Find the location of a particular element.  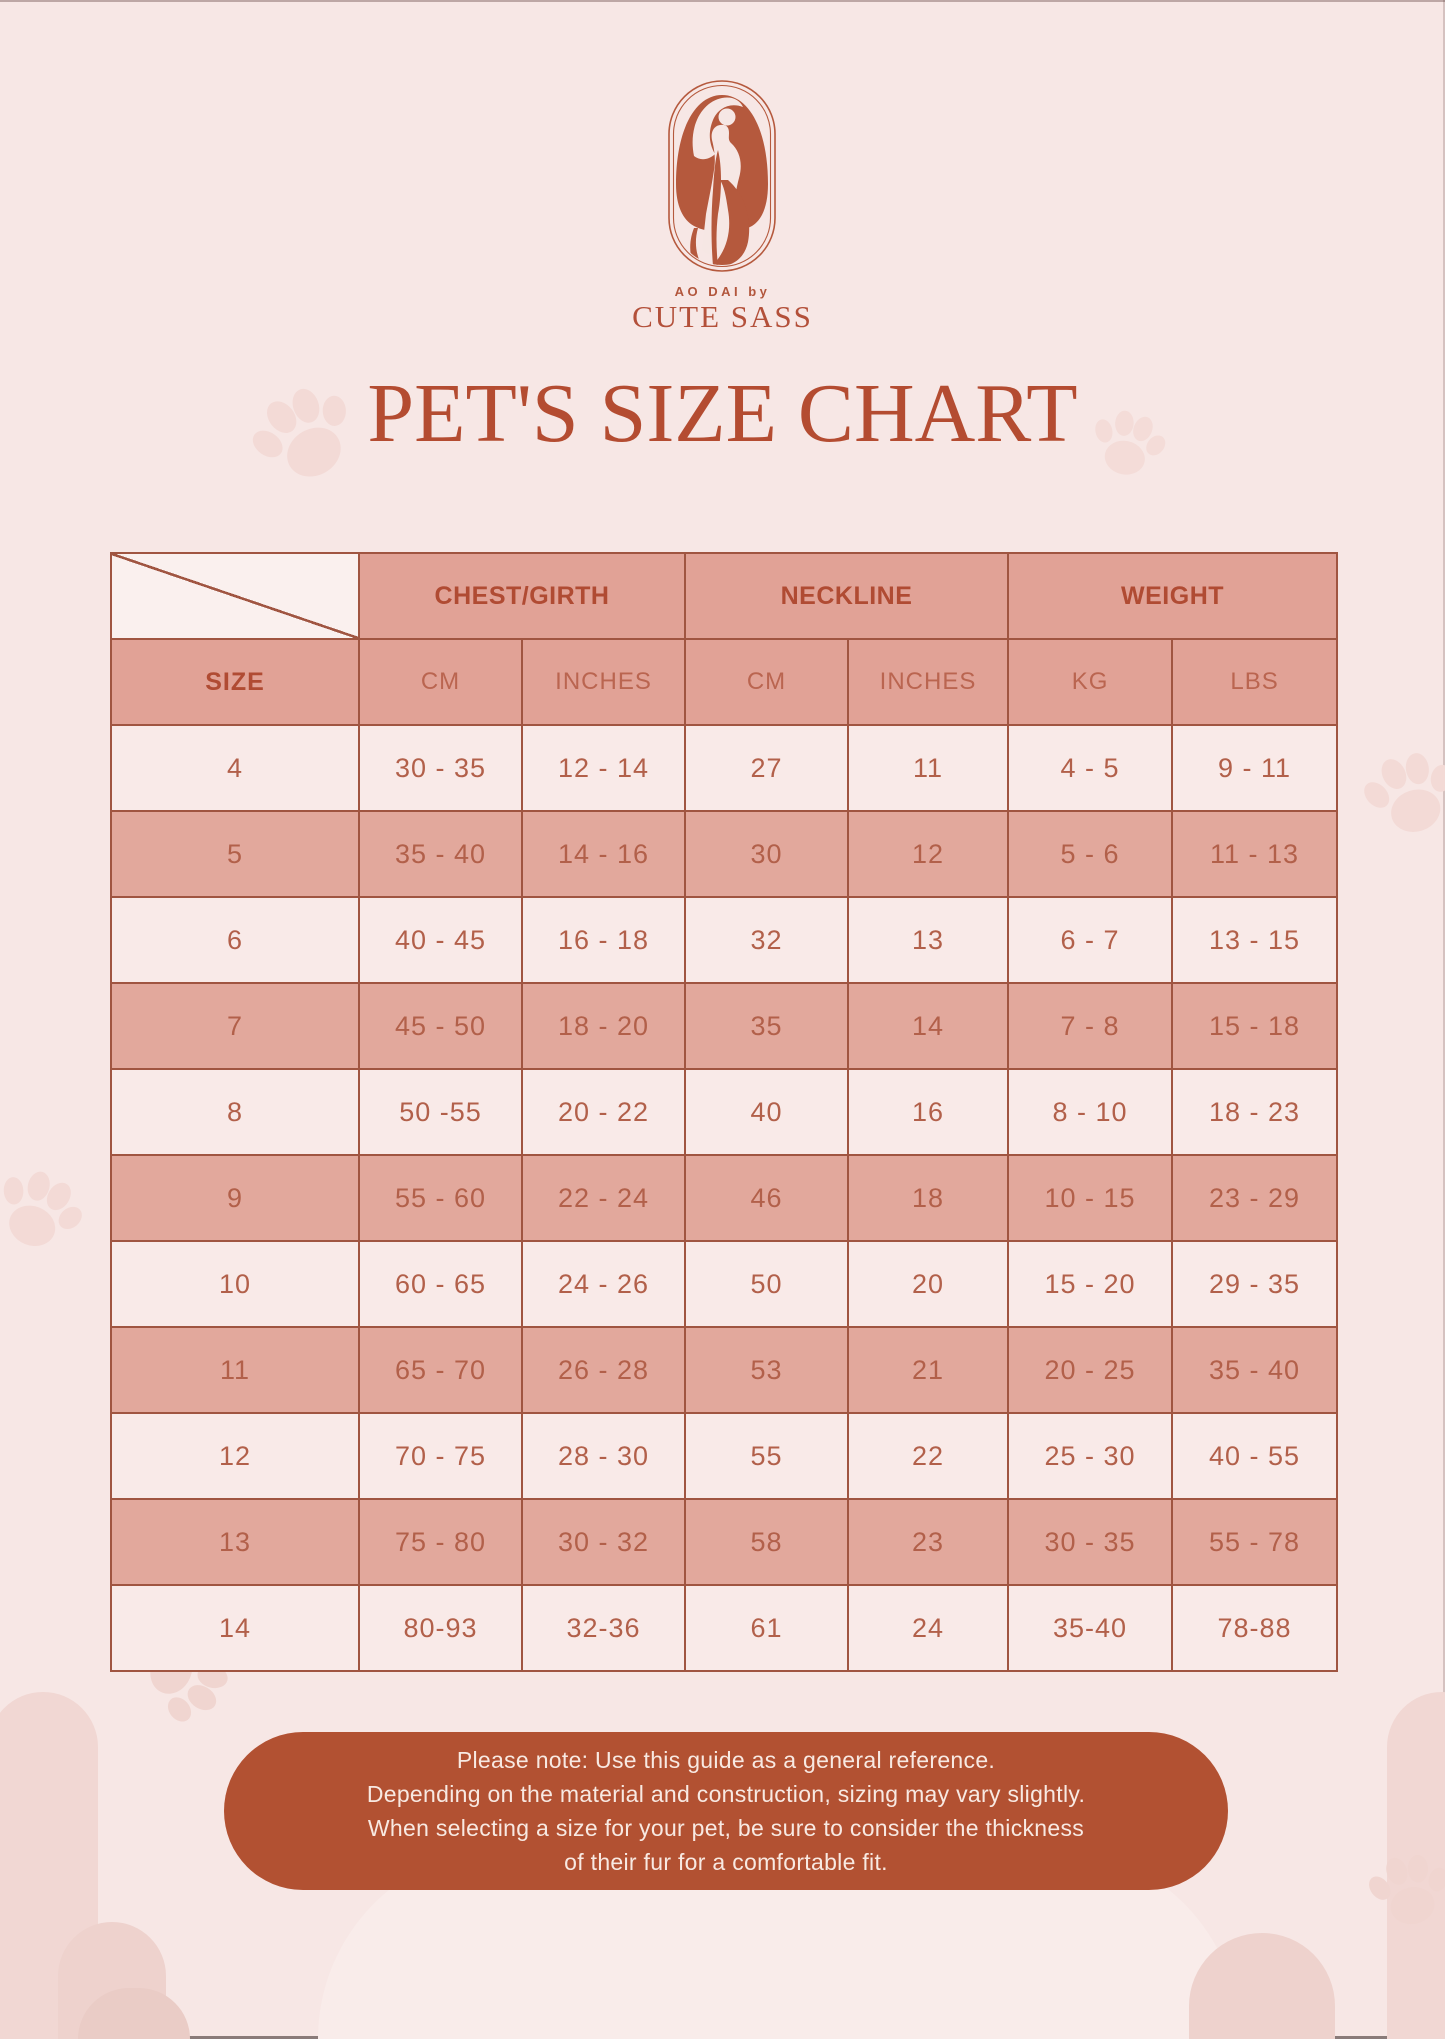

value-cell: 27 is located at coordinates (767, 768).